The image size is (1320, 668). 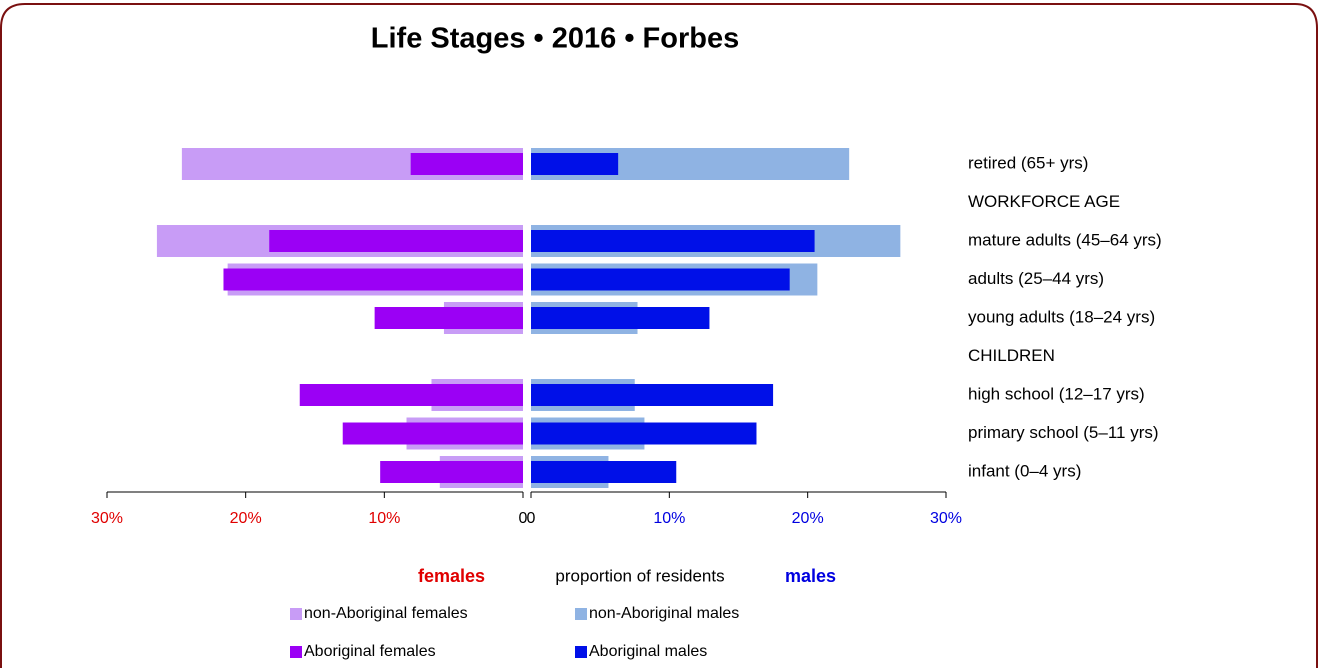 What do you see at coordinates (639, 575) in the screenshot?
I see `x-axis-label: proportion of residents` at bounding box center [639, 575].